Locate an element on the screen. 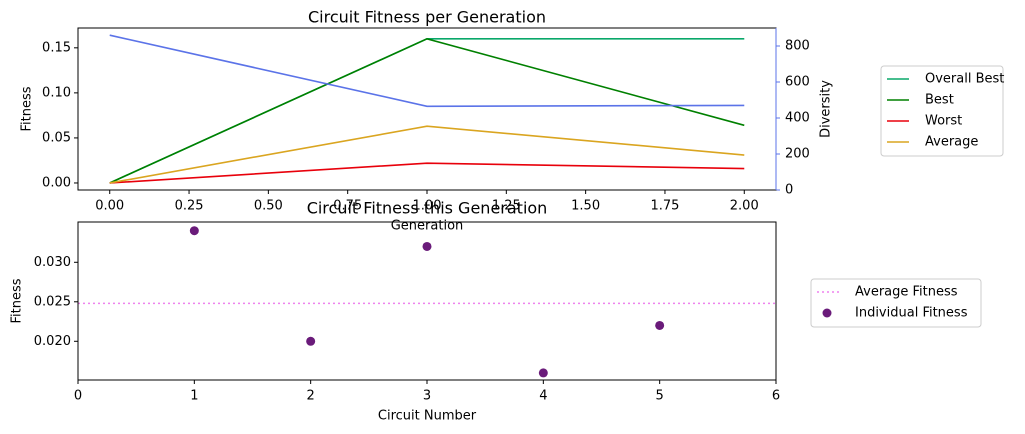 The height and width of the screenshot is (434, 1025). x-tick-label: 6 is located at coordinates (776, 396).